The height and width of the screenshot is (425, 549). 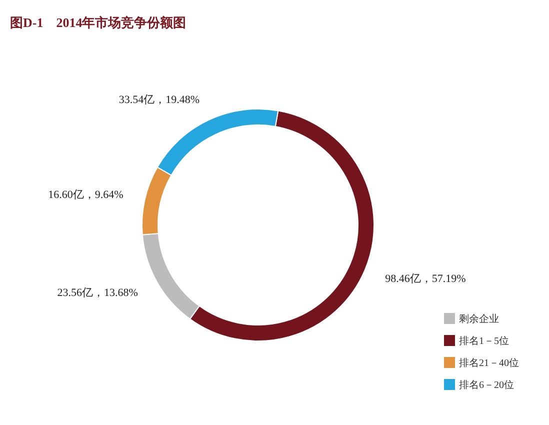 What do you see at coordinates (489, 363) in the screenshot?
I see `legend-label: 排名21－40位` at bounding box center [489, 363].